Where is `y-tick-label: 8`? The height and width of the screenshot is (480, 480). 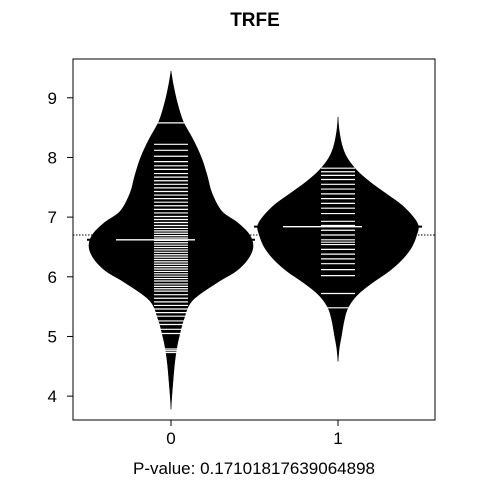 y-tick-label: 8 is located at coordinates (52, 157).